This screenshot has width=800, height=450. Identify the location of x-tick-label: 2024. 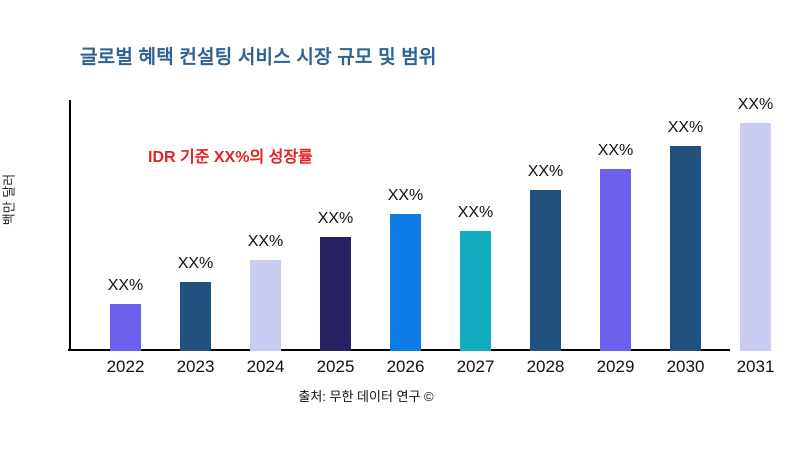
(265, 366).